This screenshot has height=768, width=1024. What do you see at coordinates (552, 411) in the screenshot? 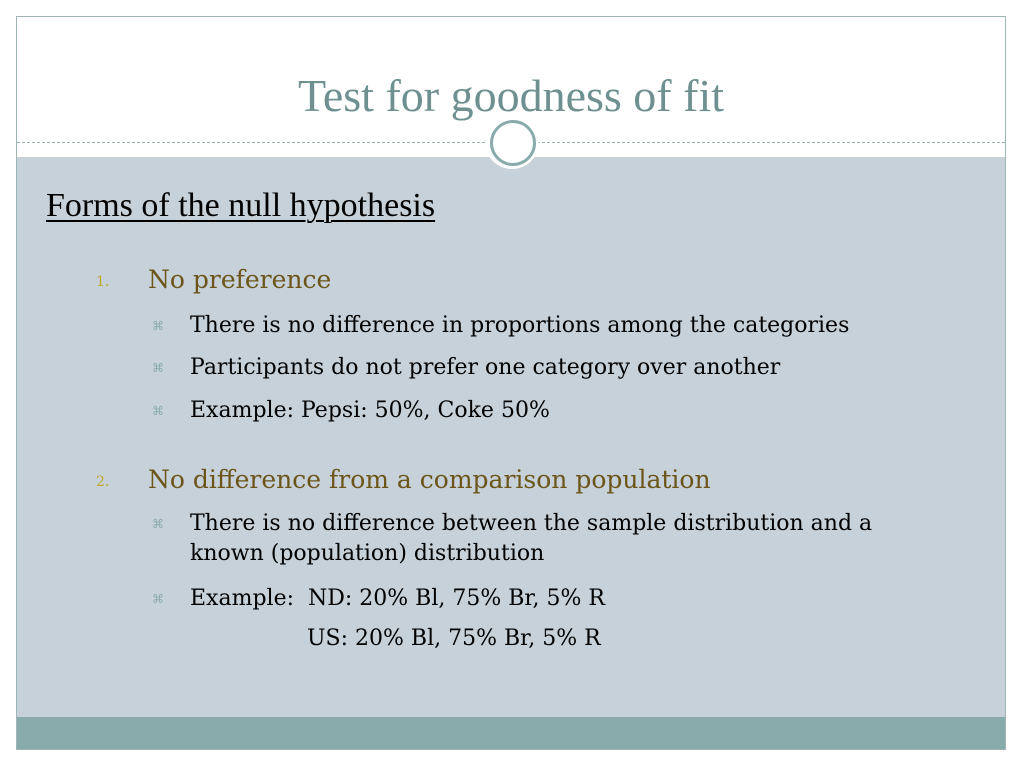
I see `bullet-item: ⌘ Example: Pepsi: 50%, Coke 50%` at bounding box center [552, 411].